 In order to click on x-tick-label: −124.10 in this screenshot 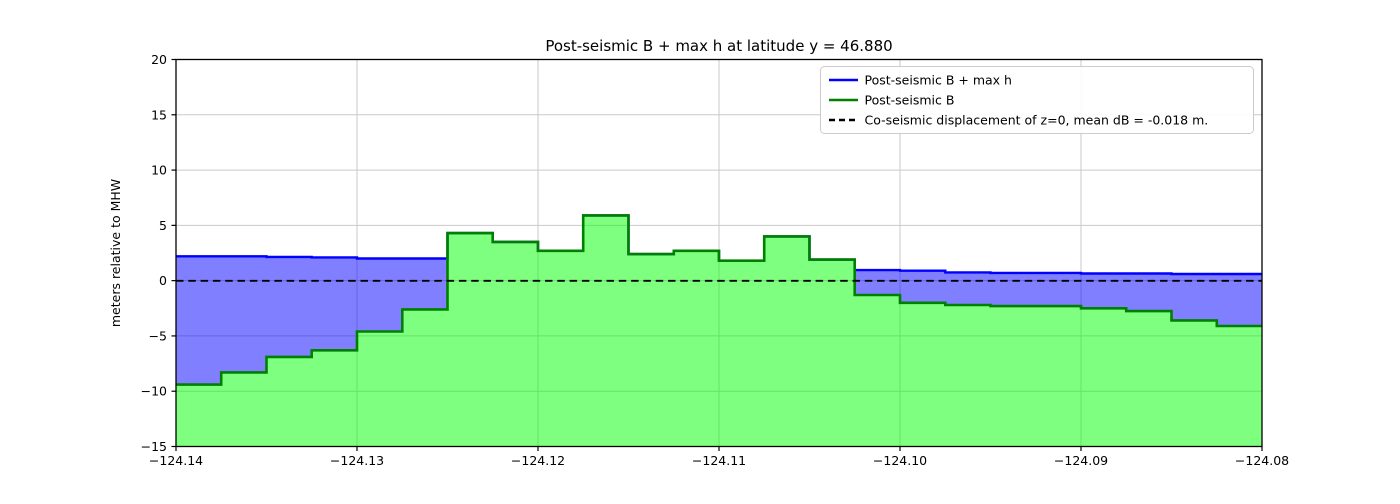, I will do `click(900, 460)`.